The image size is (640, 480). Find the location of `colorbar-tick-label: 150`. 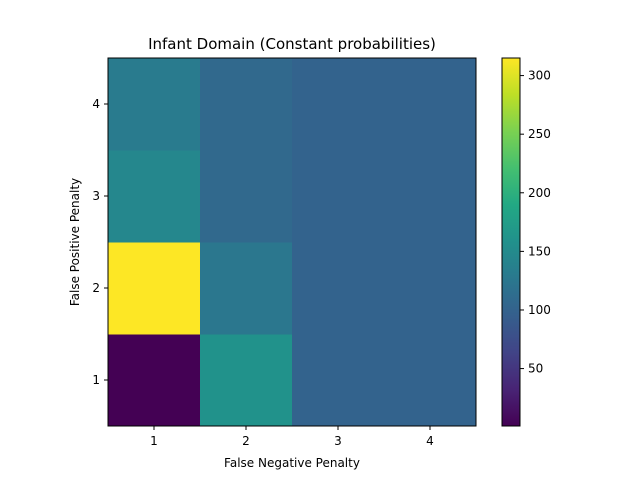

colorbar-tick-label: 150 is located at coordinates (539, 251).